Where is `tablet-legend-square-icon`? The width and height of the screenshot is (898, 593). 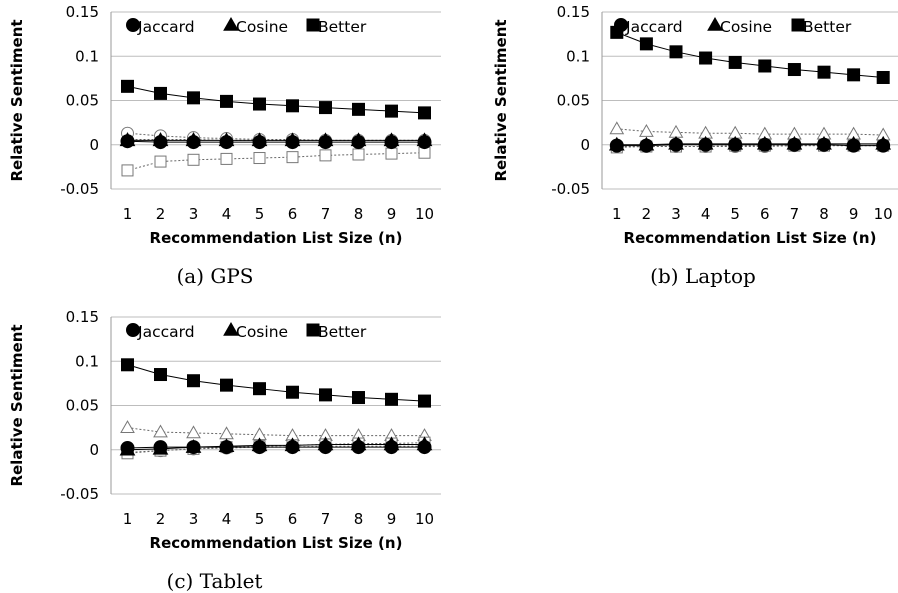
tablet-legend-square-icon is located at coordinates (313, 330).